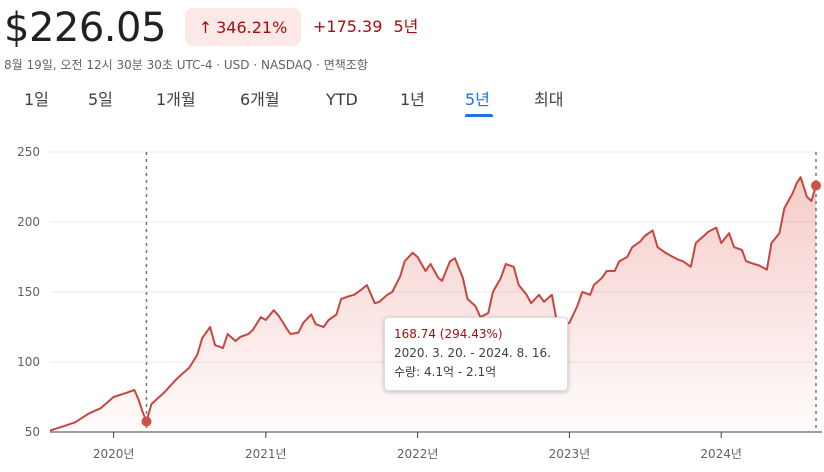 The width and height of the screenshot is (824, 472). Describe the element at coordinates (28, 292) in the screenshot. I see `y-tick-label: 150` at that location.